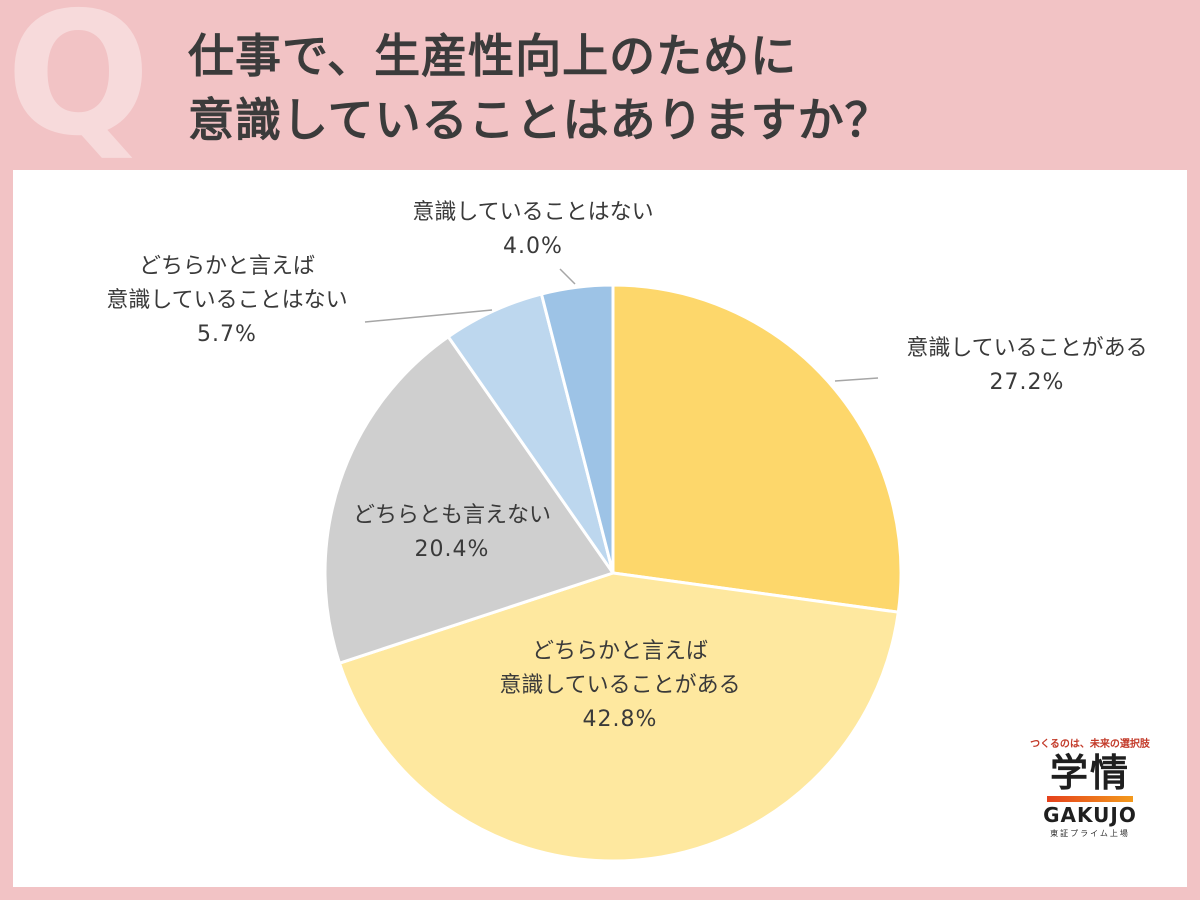  What do you see at coordinates (620, 719) in the screenshot?
I see `slice-percent-2: 42.8%` at bounding box center [620, 719].